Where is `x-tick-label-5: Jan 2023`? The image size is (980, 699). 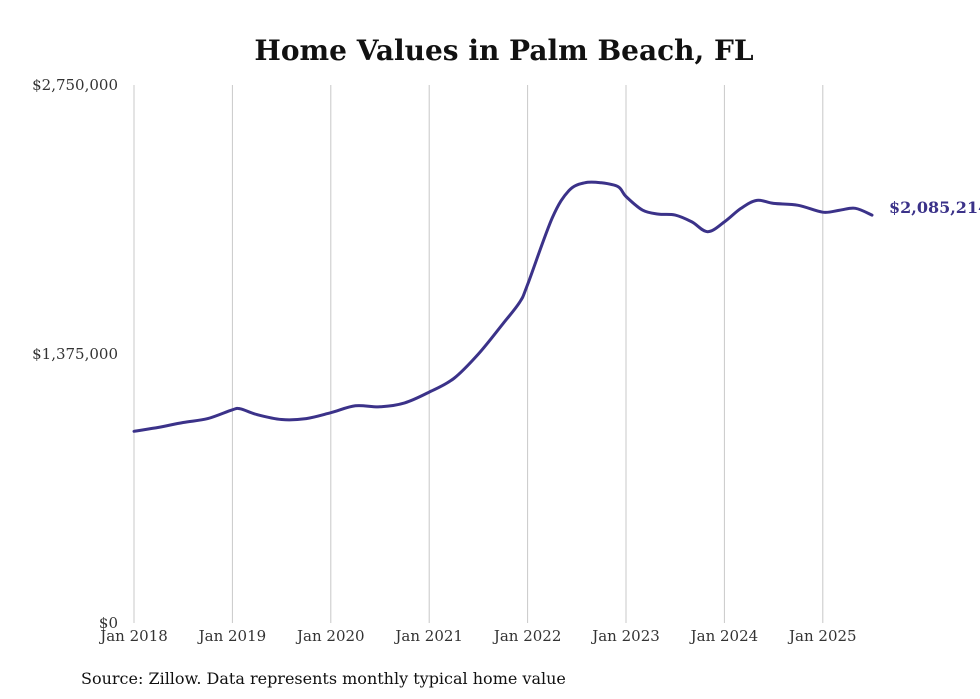 x-tick-label-5: Jan 2023 is located at coordinates (625, 636).